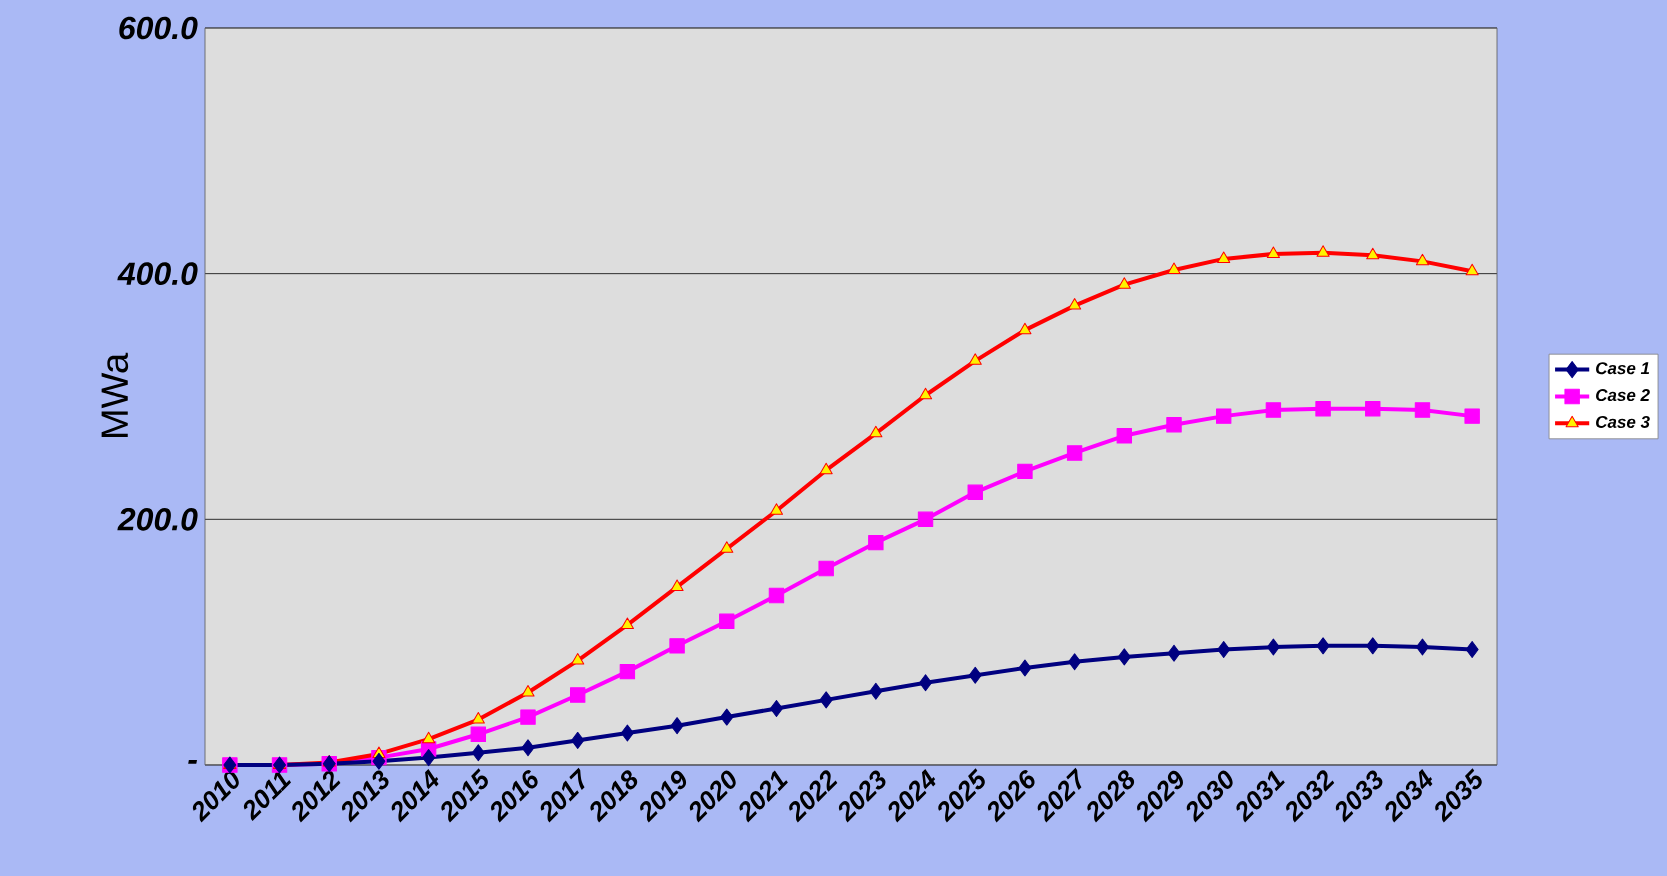 The image size is (1667, 876). I want to click on legend-label: Case 3, so click(1623, 421).